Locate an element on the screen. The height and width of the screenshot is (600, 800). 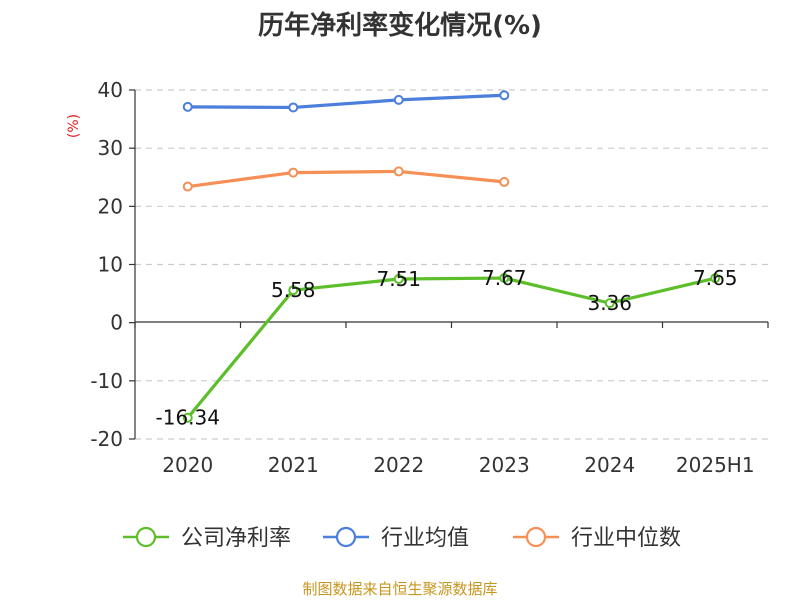
x-tick-label: 2021 is located at coordinates (293, 465).